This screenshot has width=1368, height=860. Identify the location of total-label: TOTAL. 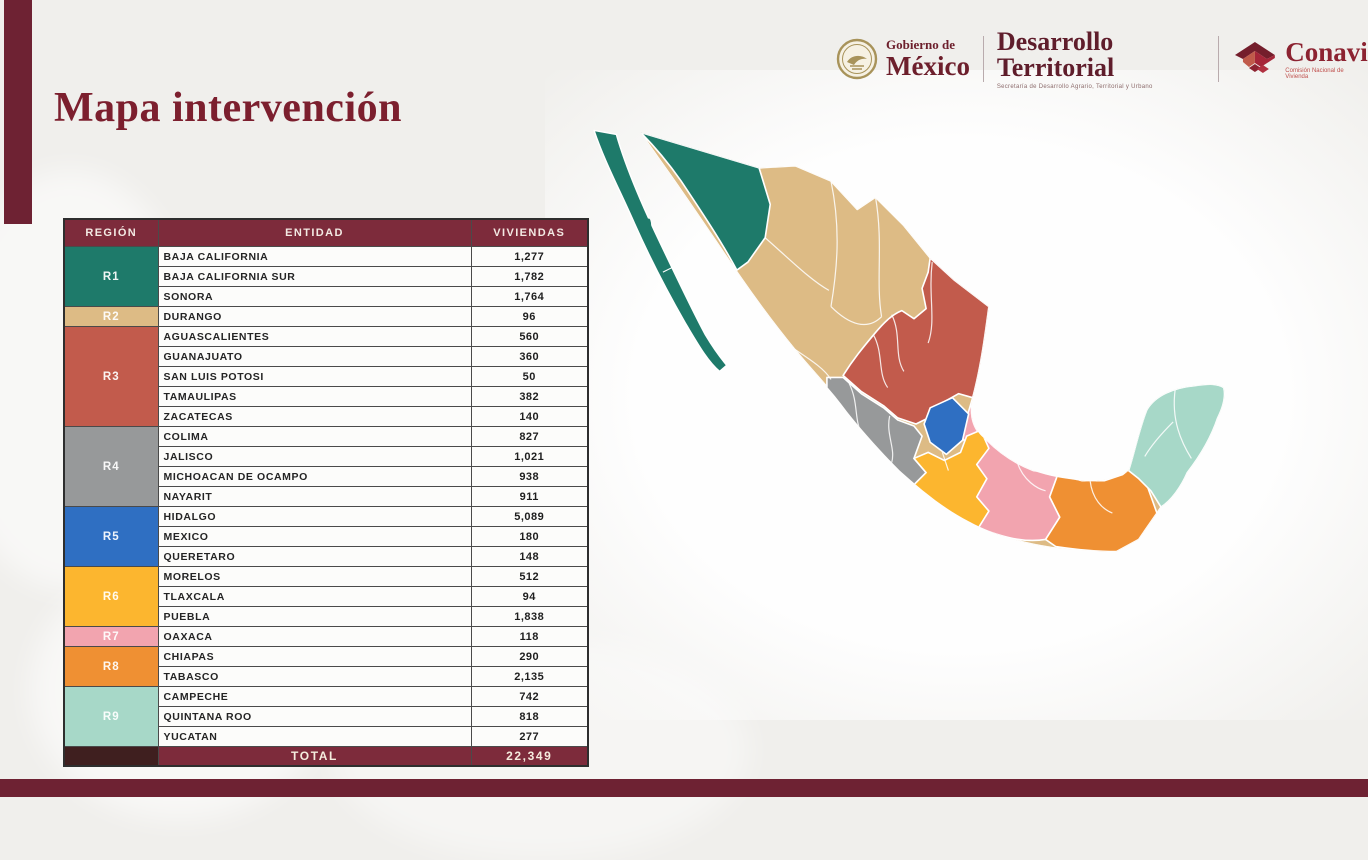
(314, 756).